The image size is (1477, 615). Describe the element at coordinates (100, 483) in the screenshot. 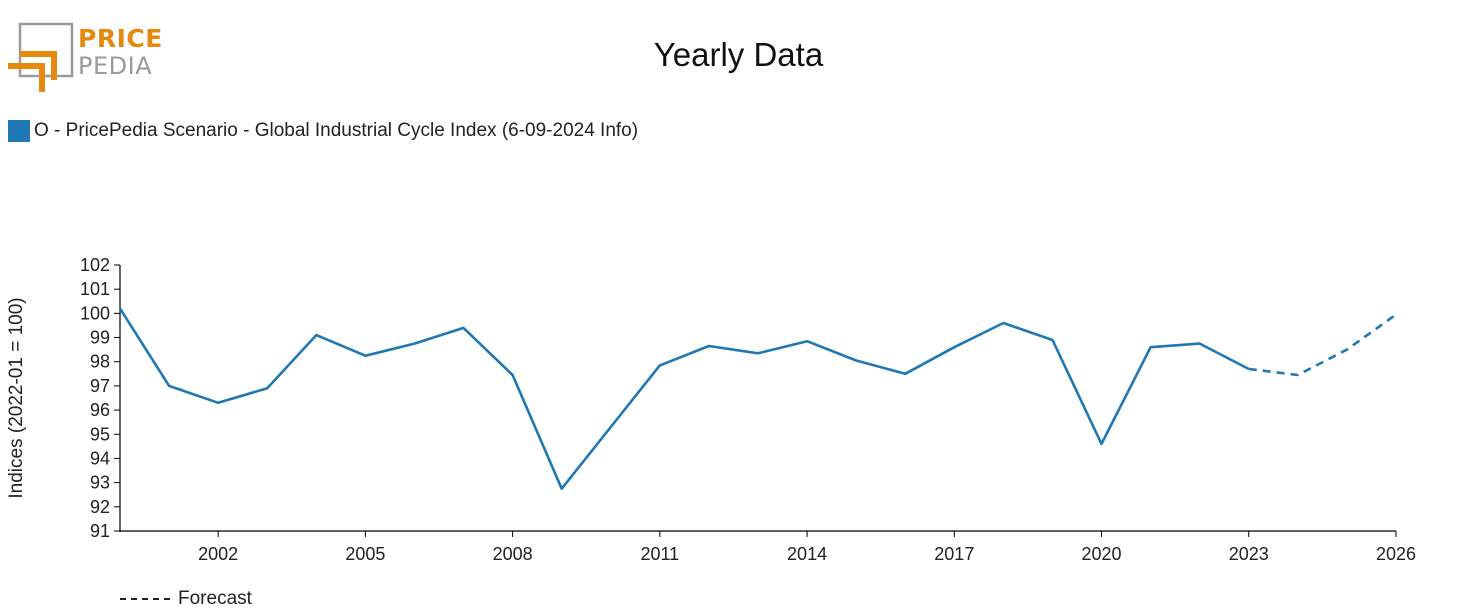

I see `y-tick-label: 93` at that location.